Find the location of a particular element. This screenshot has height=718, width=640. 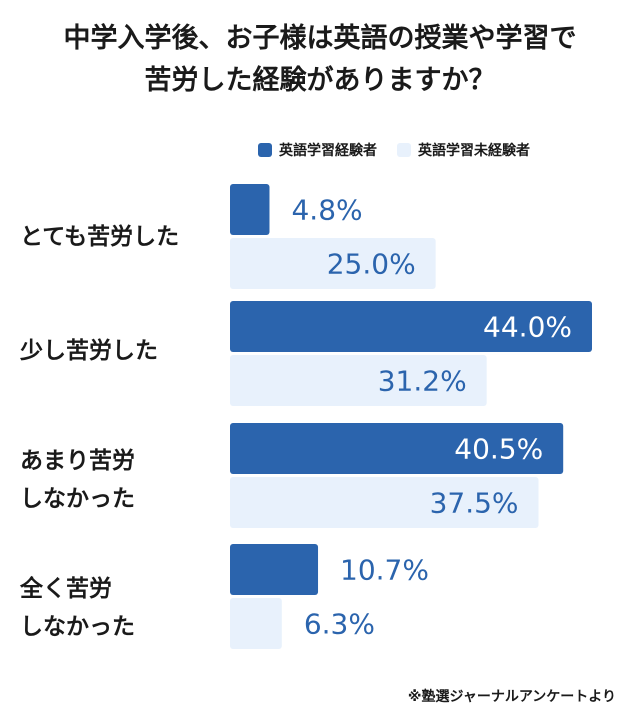

legend-label-series1: 英語学習経験者 is located at coordinates (328, 151).